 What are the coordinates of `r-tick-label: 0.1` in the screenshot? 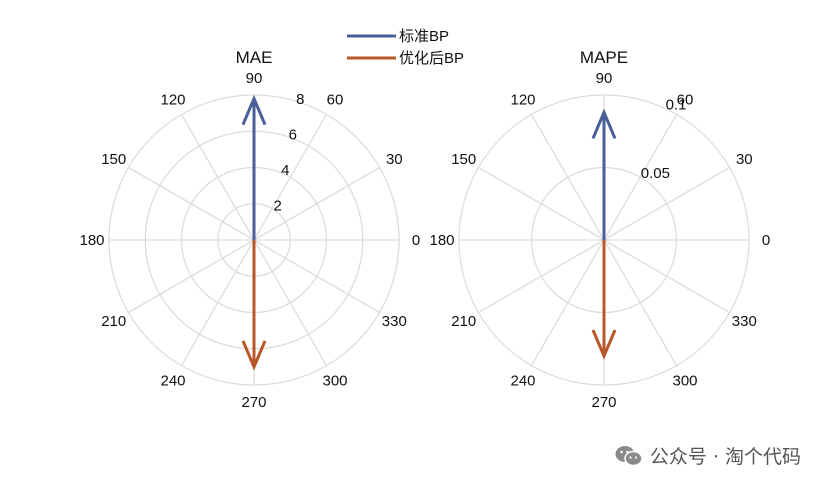 It's located at (676, 105).